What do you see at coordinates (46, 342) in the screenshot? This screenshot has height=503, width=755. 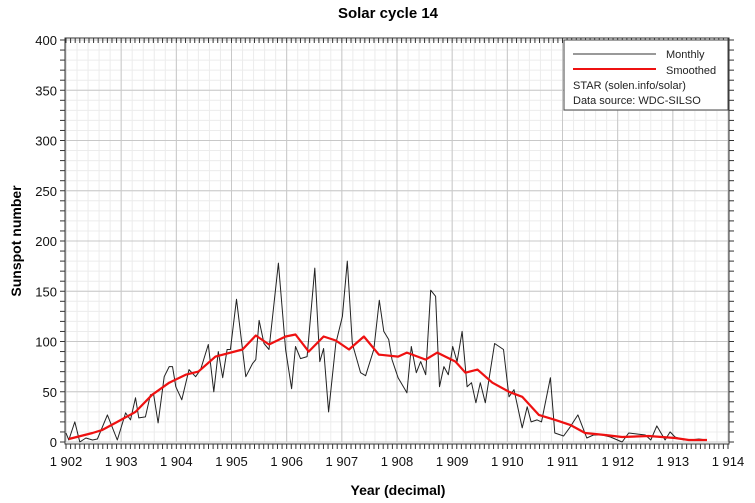 I see `y-tick-label: 100` at bounding box center [46, 342].